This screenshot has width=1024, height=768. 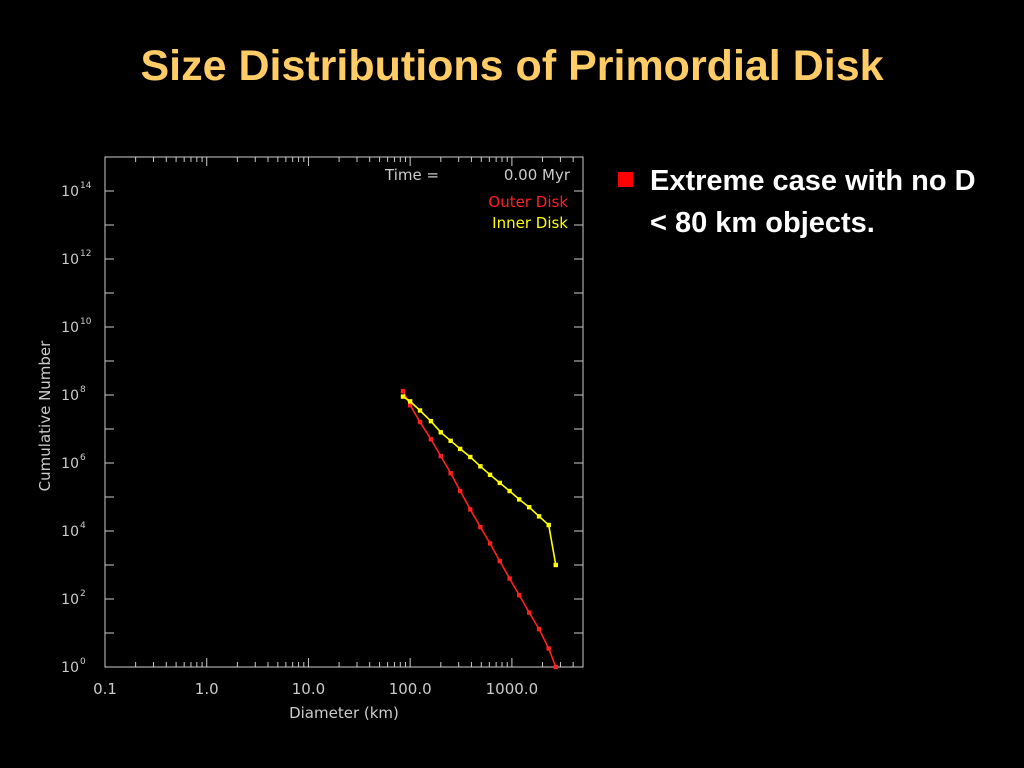 I want to click on time-annotation-value: 0.00 Myr, so click(x=537, y=175).